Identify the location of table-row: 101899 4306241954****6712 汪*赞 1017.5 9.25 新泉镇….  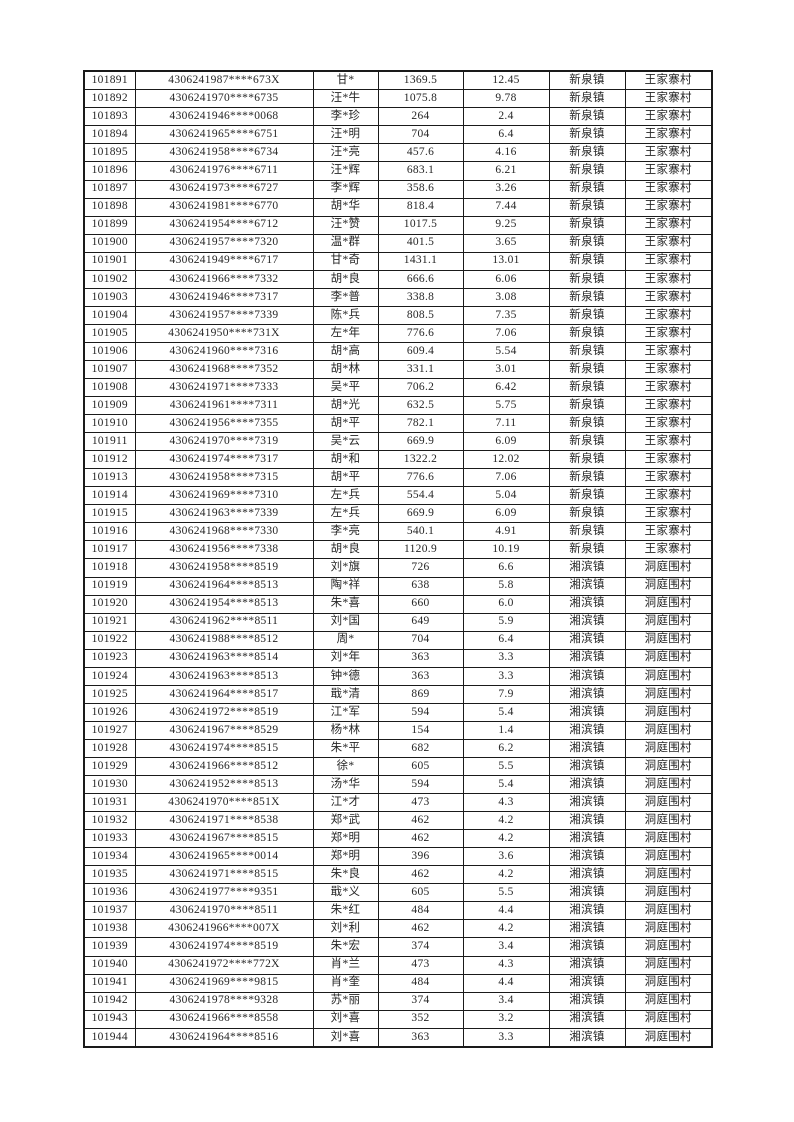
(398, 225).